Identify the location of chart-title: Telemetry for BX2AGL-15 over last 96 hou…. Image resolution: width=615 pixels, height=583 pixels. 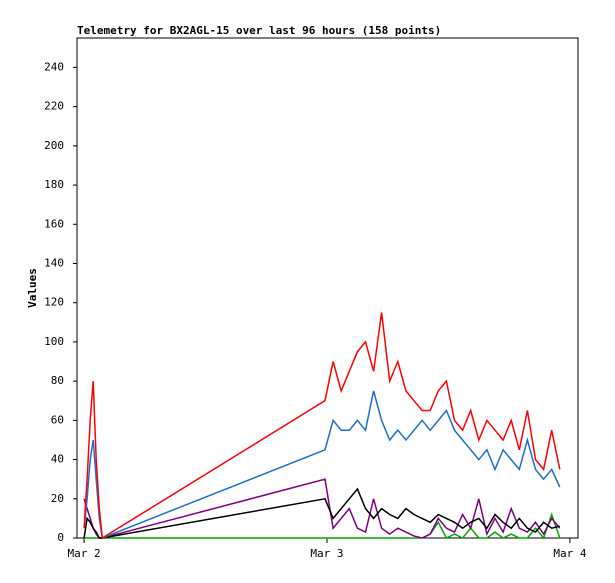
(259, 30).